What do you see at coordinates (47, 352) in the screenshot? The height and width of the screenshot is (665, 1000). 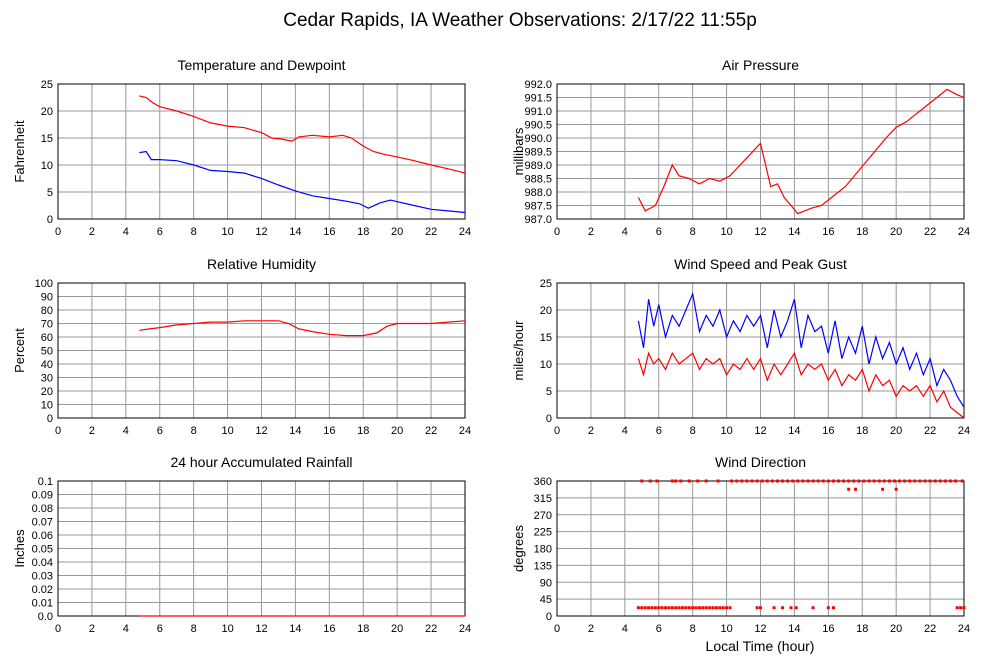 I see `y-tick-label: 50` at bounding box center [47, 352].